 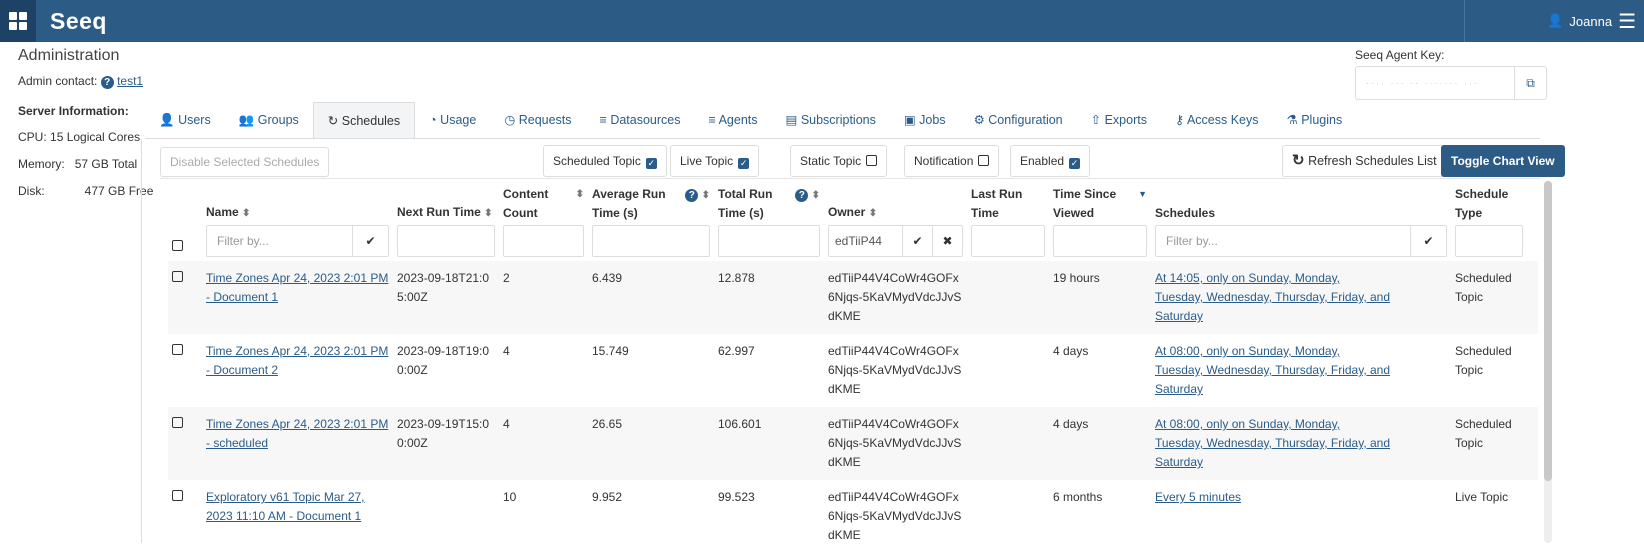 I want to click on filter-live-topic: Live Topic ✓, so click(x=715, y=161).